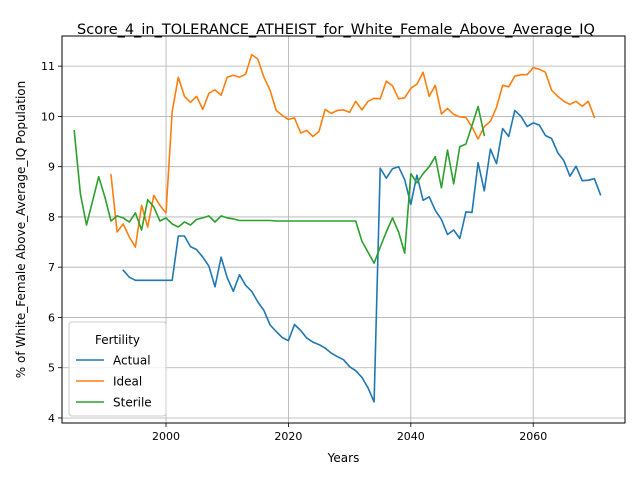  What do you see at coordinates (51, 418) in the screenshot?
I see `y-tick-label: 4` at bounding box center [51, 418].